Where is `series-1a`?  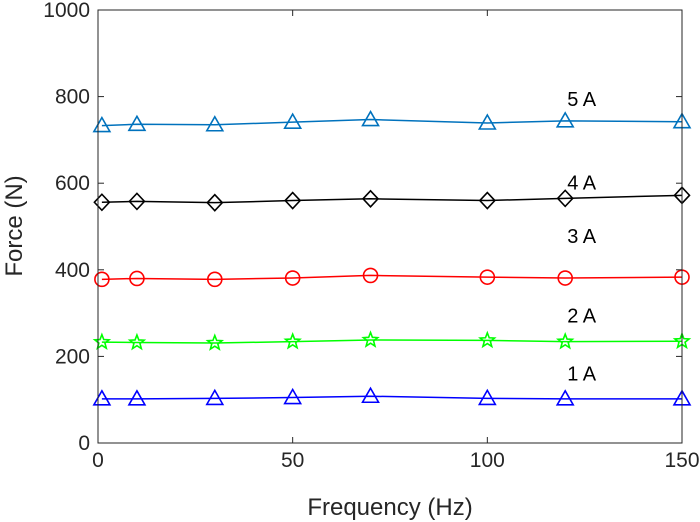
series-1a is located at coordinates (392, 396).